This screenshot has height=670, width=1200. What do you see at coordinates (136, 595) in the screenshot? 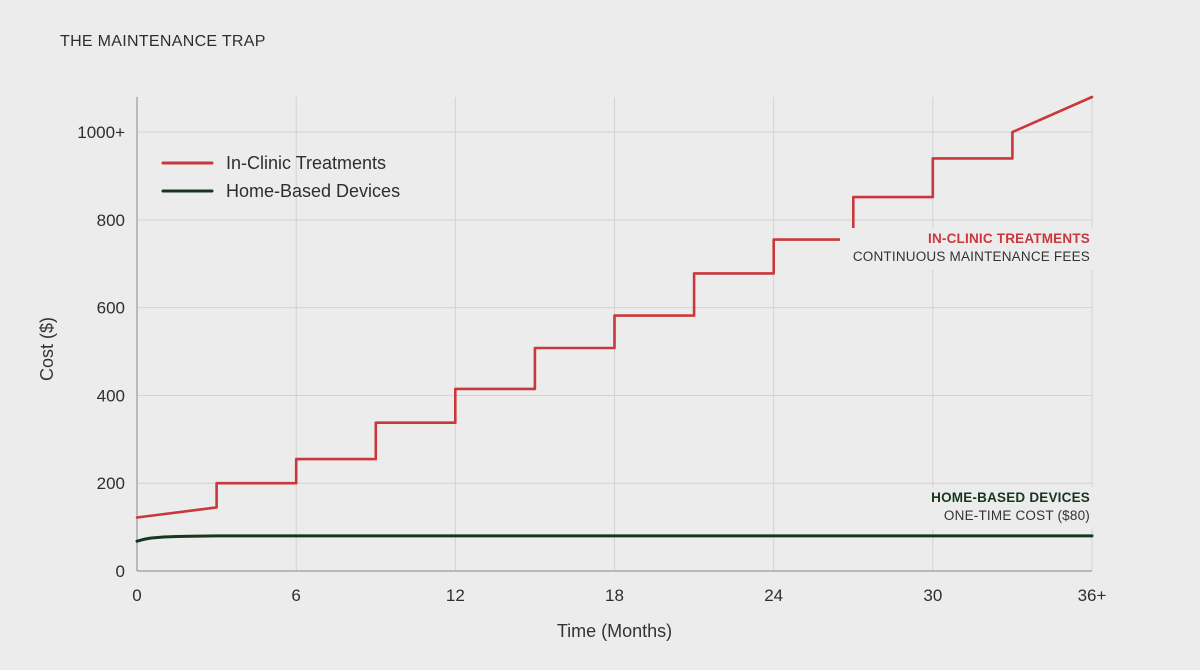
I see `x-tick-label: 0` at bounding box center [136, 595].